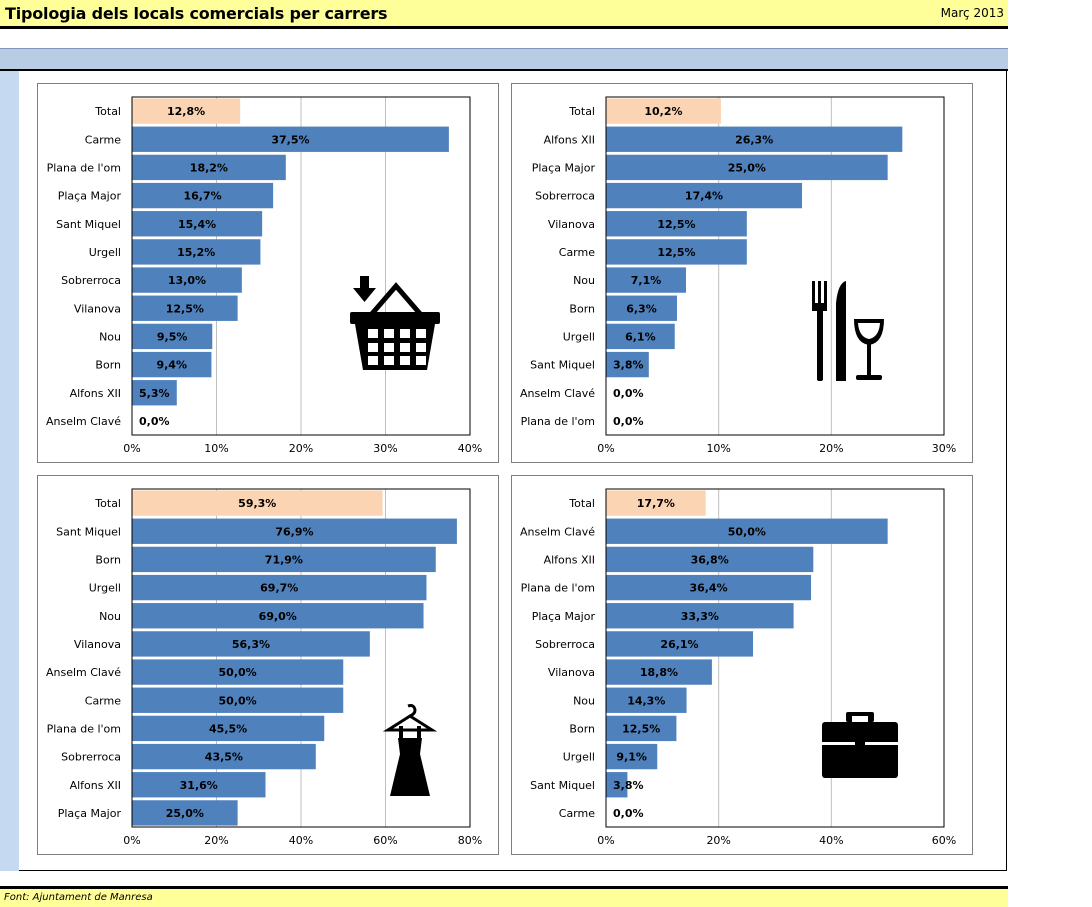 This screenshot has width=1092, height=907. What do you see at coordinates (581, 111) in the screenshot?
I see `category-label: Total` at bounding box center [581, 111].